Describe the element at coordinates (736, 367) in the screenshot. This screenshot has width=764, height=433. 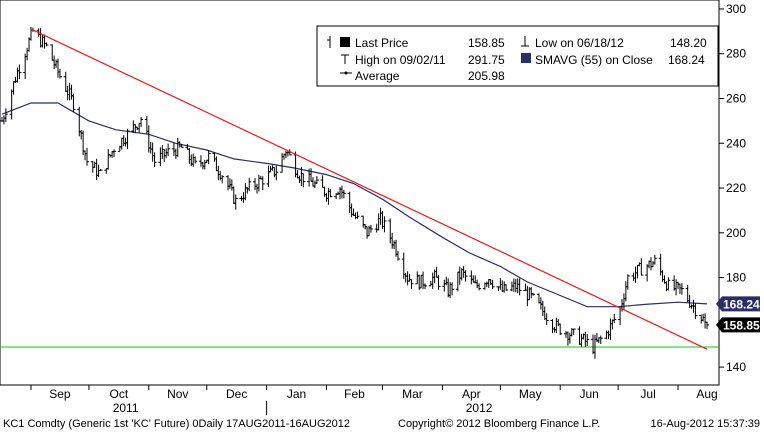
I see `y-tick-label: 140` at that location.